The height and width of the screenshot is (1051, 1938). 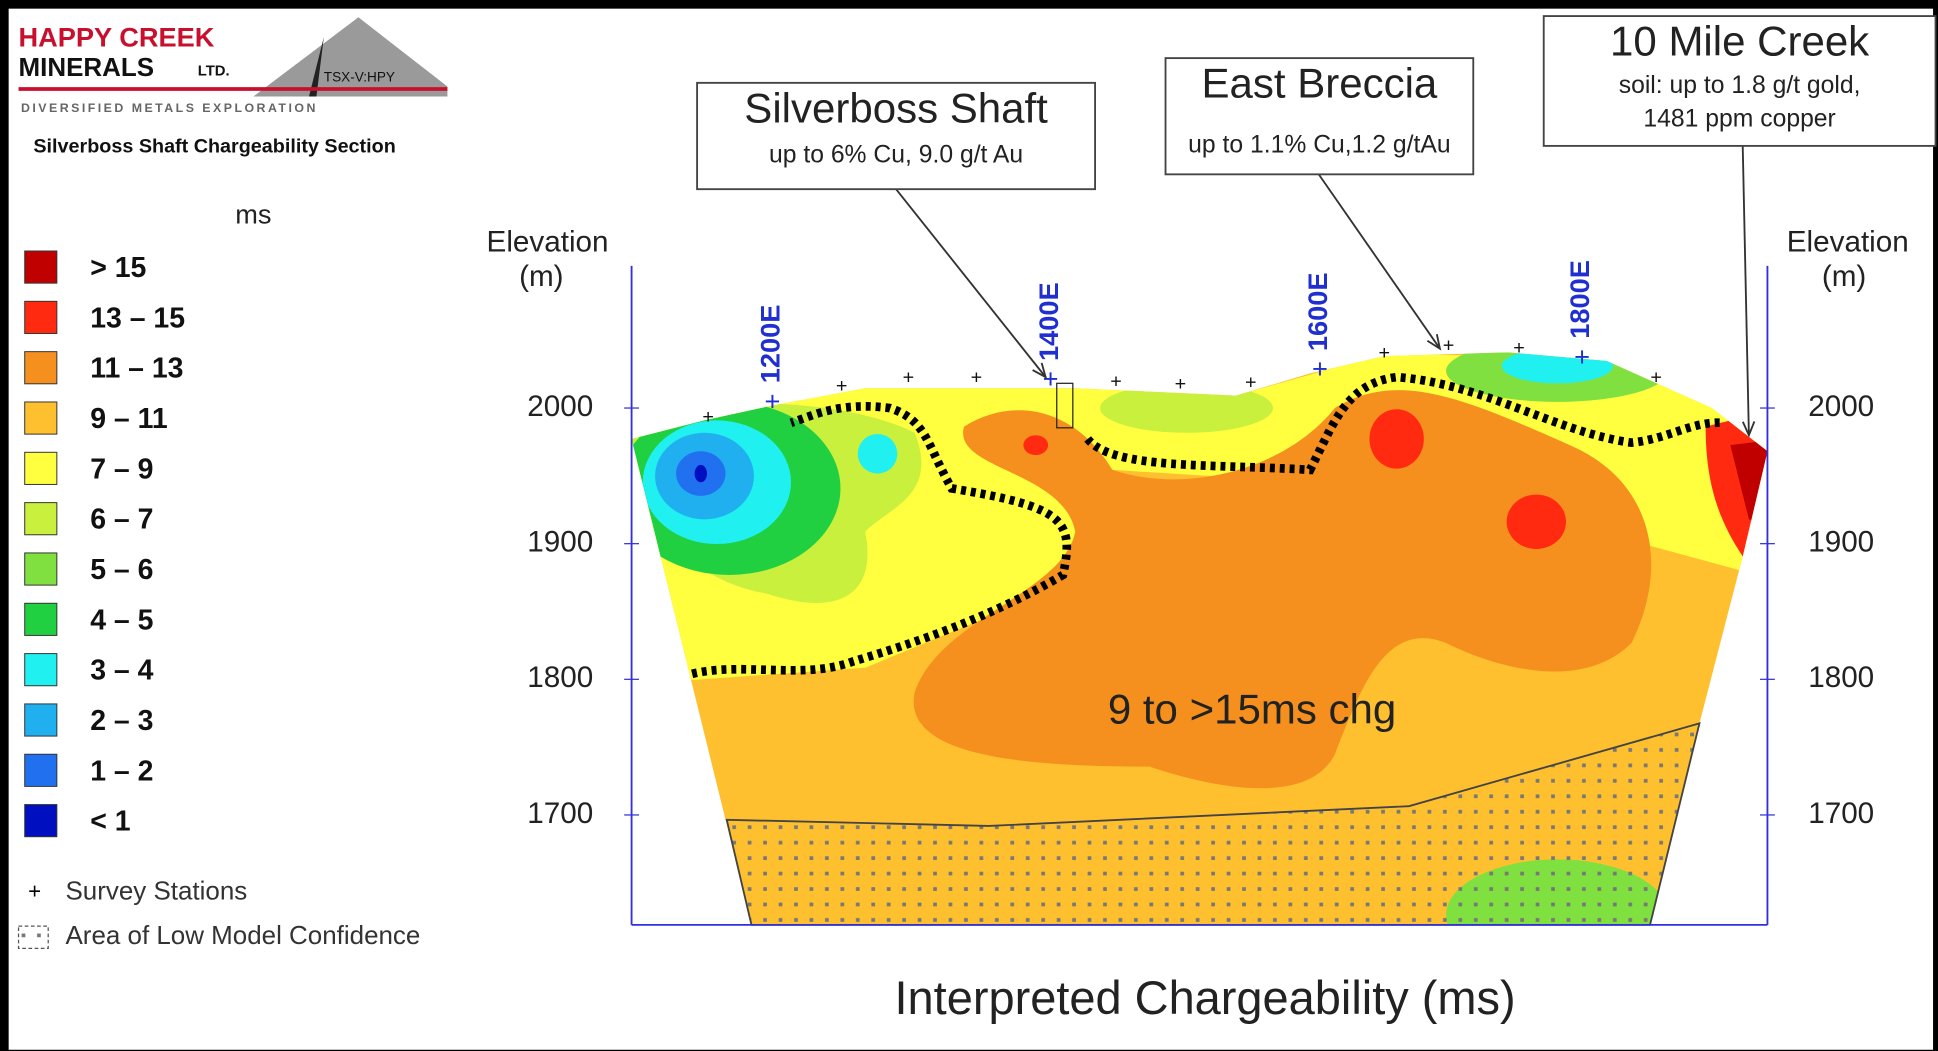 What do you see at coordinates (110, 822) in the screenshot?
I see `legend-label: < 1` at bounding box center [110, 822].